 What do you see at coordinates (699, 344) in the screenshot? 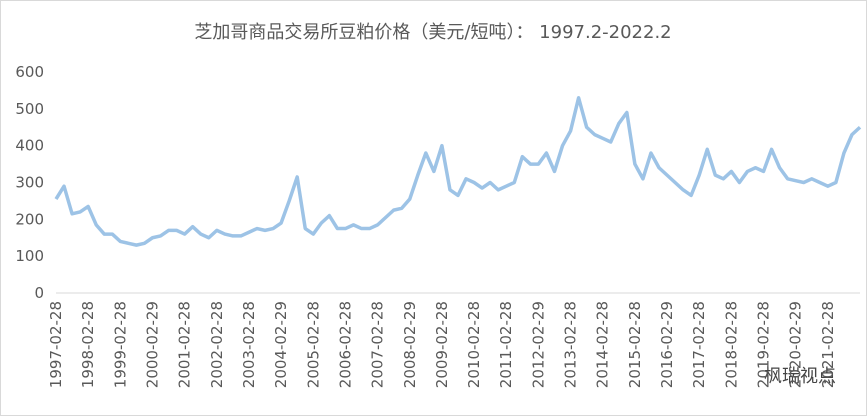
I see `x-tick-label: 2017-02-28` at bounding box center [699, 344].